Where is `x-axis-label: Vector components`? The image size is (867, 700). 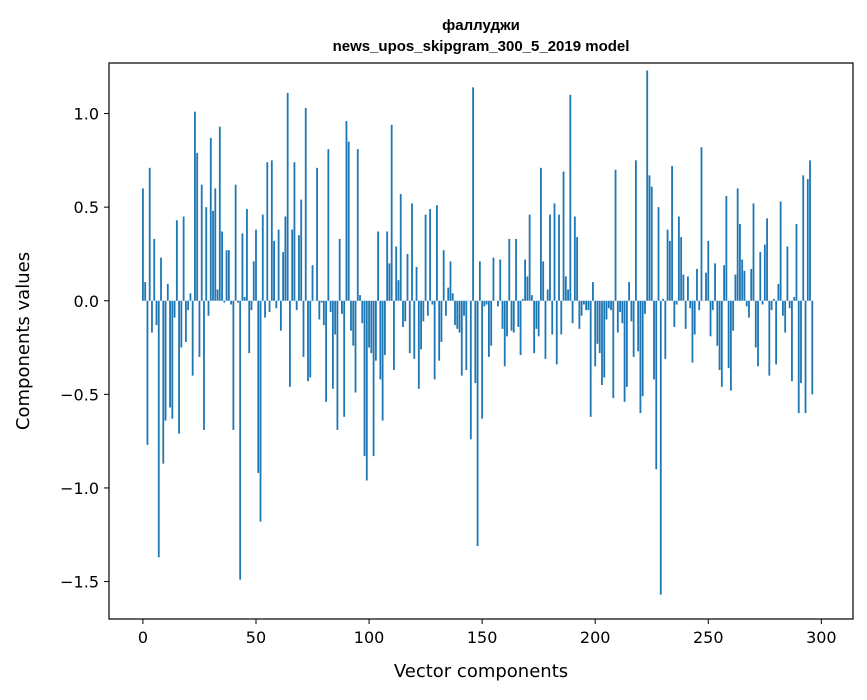
x-axis-label: Vector components is located at coordinates (481, 671).